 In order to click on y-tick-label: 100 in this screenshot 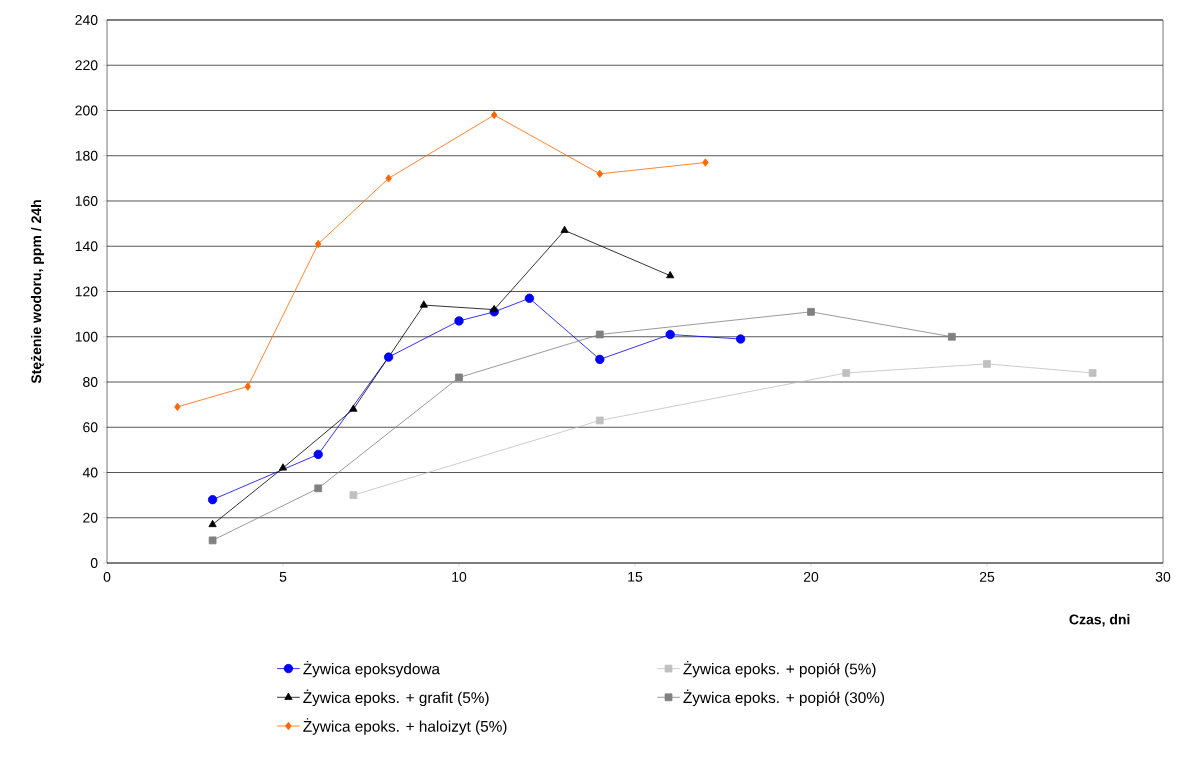, I will do `click(86, 336)`.